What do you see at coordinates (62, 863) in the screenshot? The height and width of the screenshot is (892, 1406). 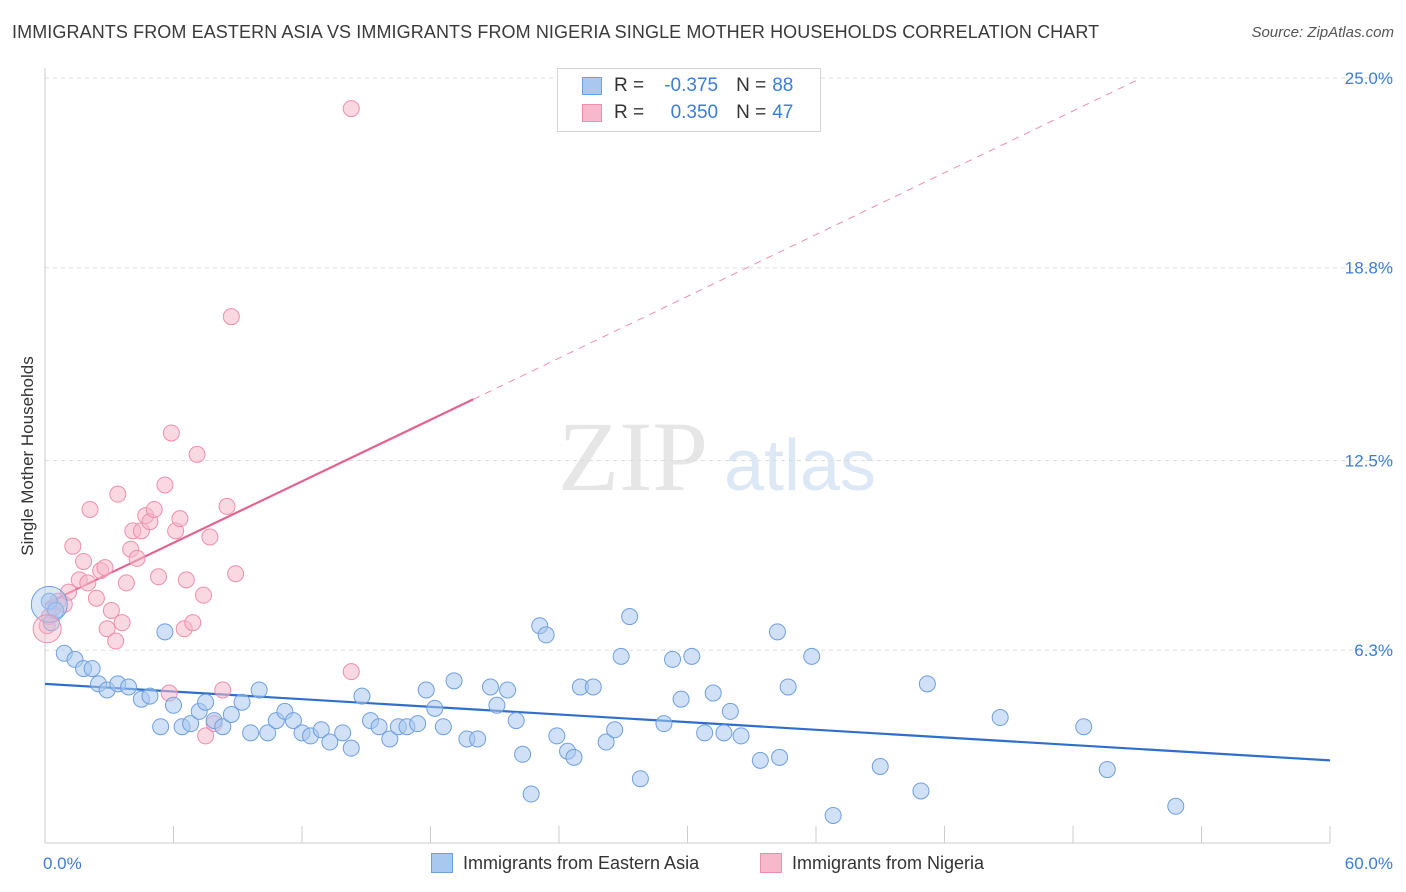 I see `x-tick-label: 0.0%` at bounding box center [62, 863].